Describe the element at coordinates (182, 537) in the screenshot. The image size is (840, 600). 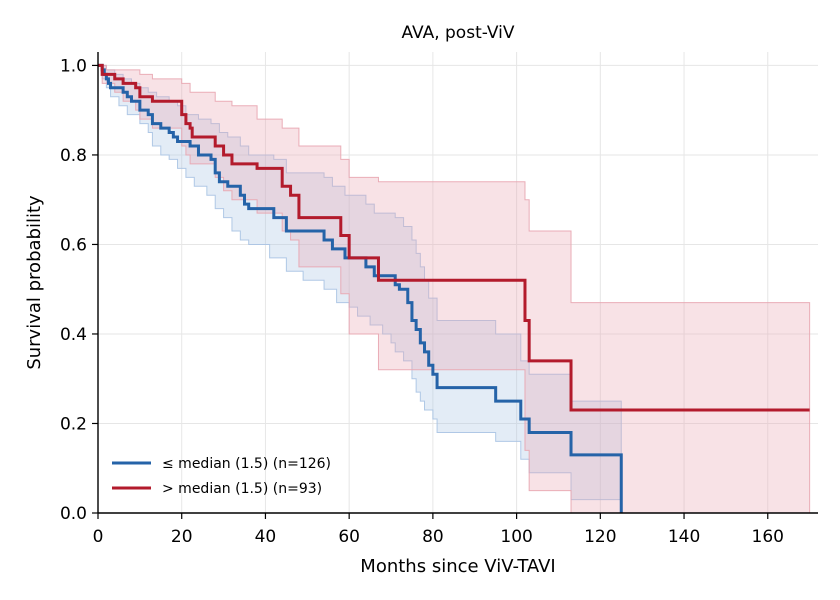
I see `x-tick-label-1: 20` at that location.